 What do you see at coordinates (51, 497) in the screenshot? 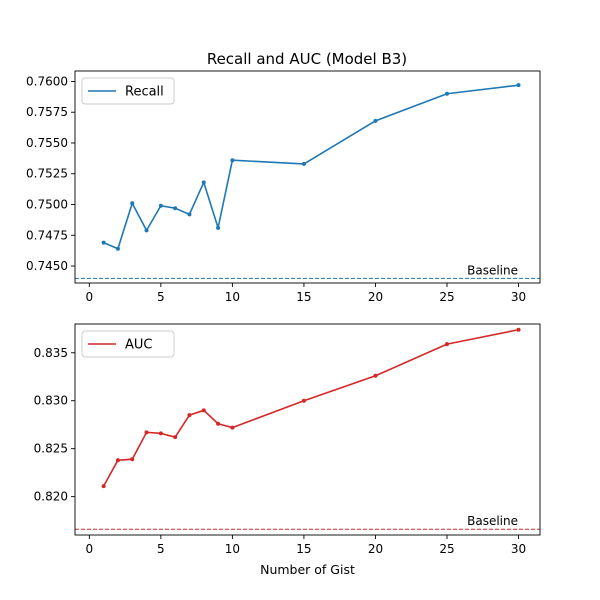
I see `panel-1-y-tick-label: 0.820` at bounding box center [51, 497].